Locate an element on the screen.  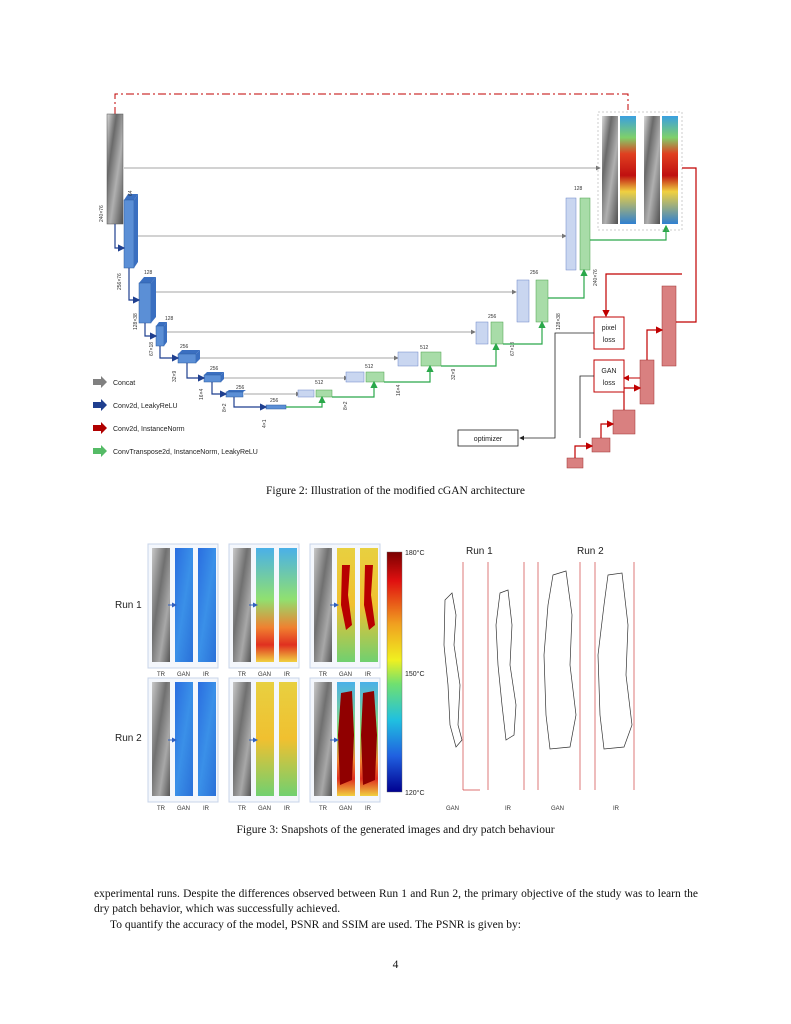
enc-ch-6: 256 is located at coordinates (274, 401).